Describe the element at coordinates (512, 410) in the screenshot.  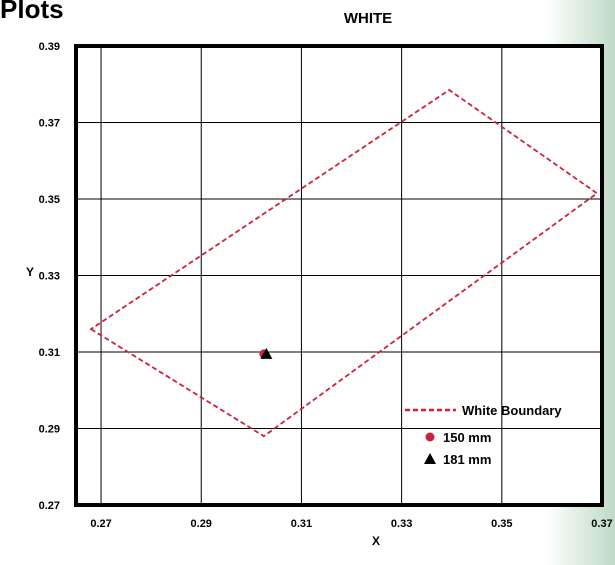
I see `legend-label-boundary: White Boundary` at that location.